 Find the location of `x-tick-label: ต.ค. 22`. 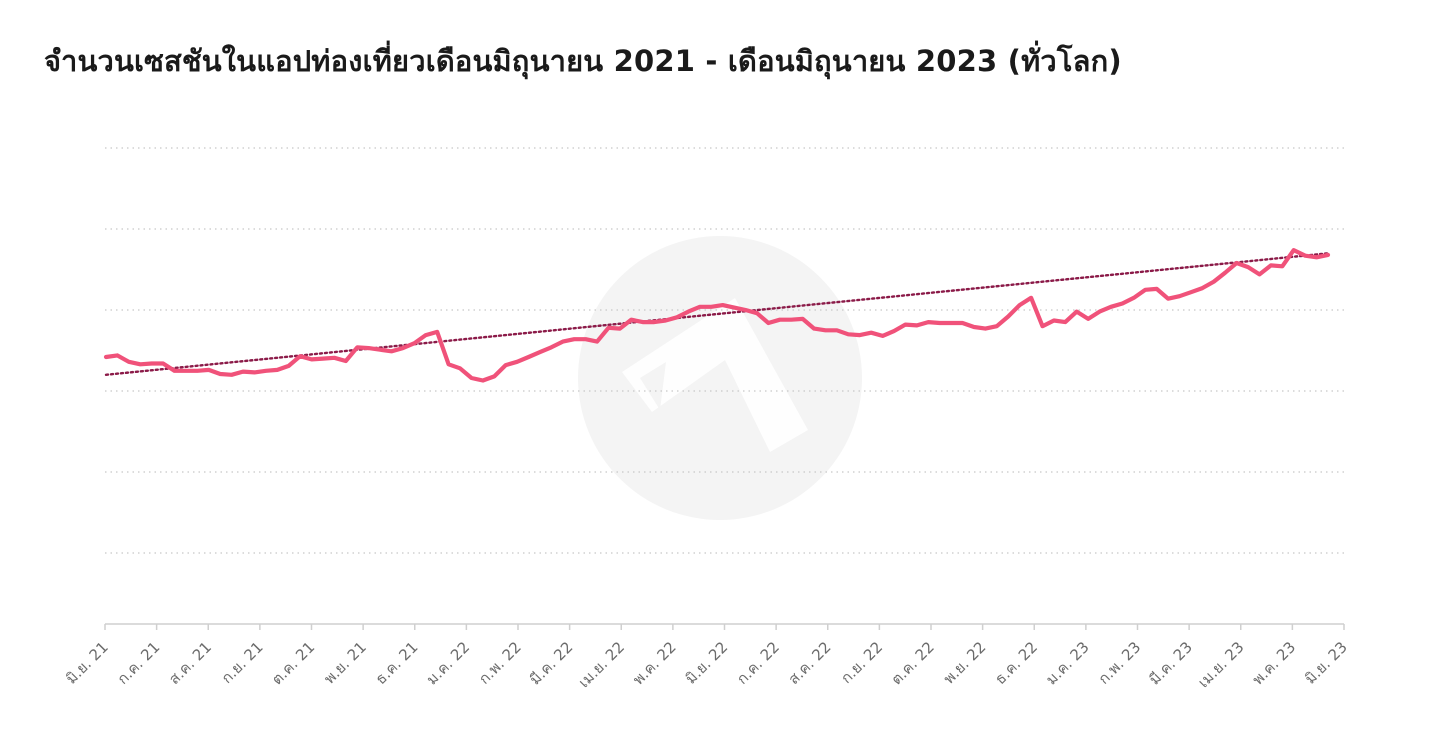

x-tick-label: ต.ค. 22 is located at coordinates (913, 663).